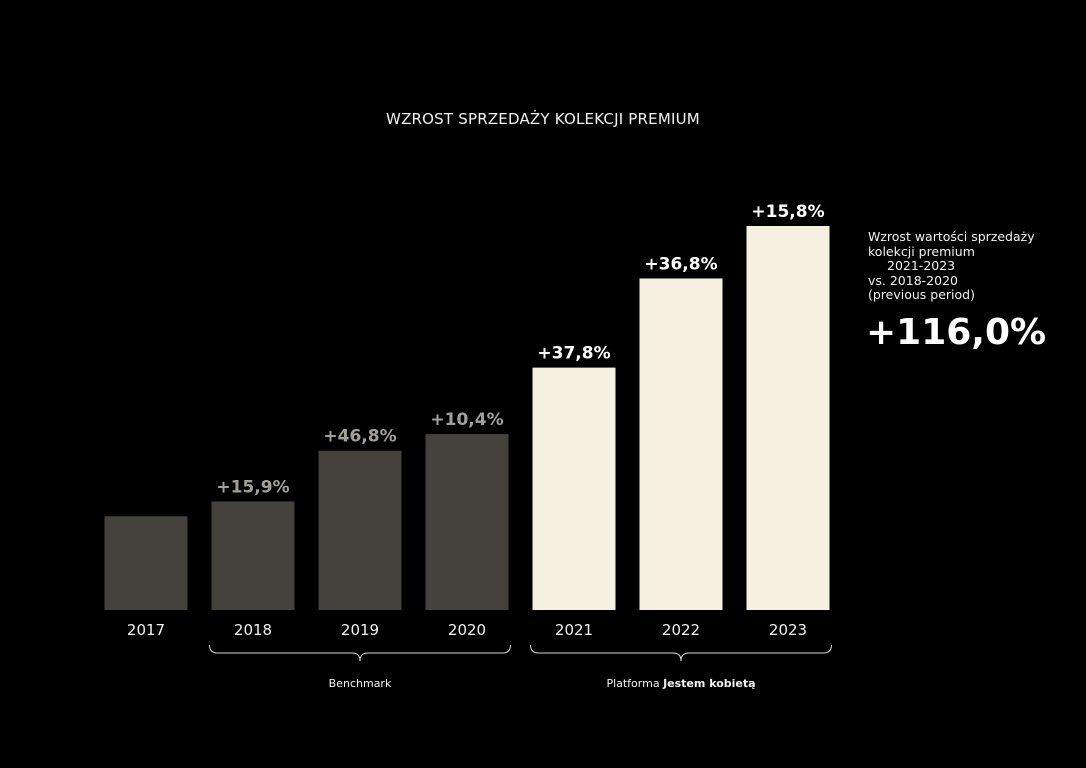  What do you see at coordinates (574, 488) in the screenshot?
I see `bar-2021` at bounding box center [574, 488].